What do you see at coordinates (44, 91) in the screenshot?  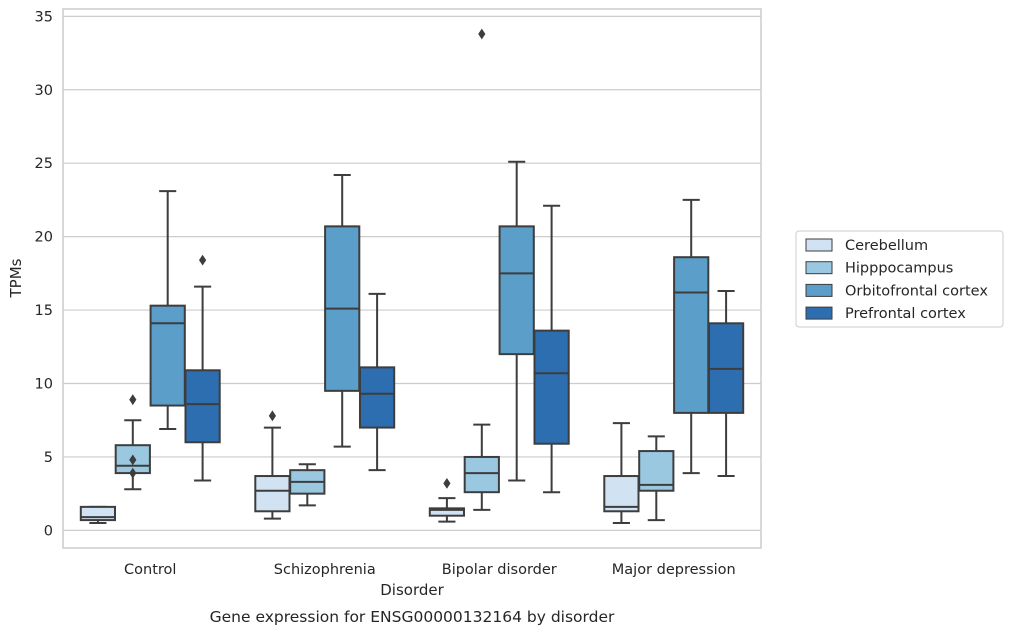 I see `y-tick-label: 30` at bounding box center [44, 91].